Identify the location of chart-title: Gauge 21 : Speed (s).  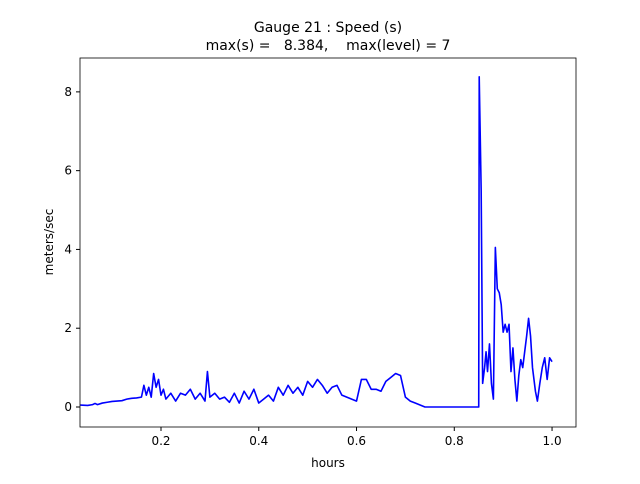
(328, 28).